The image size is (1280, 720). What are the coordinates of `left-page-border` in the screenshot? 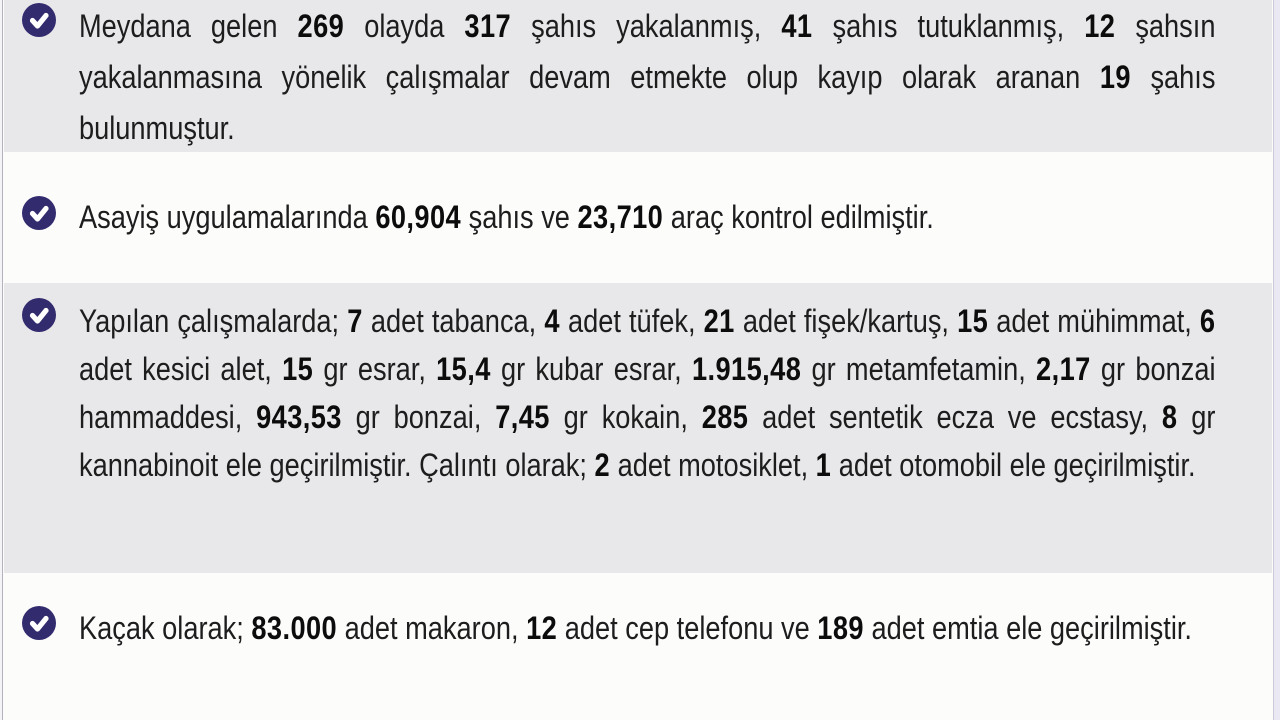 It's located at (1, 360).